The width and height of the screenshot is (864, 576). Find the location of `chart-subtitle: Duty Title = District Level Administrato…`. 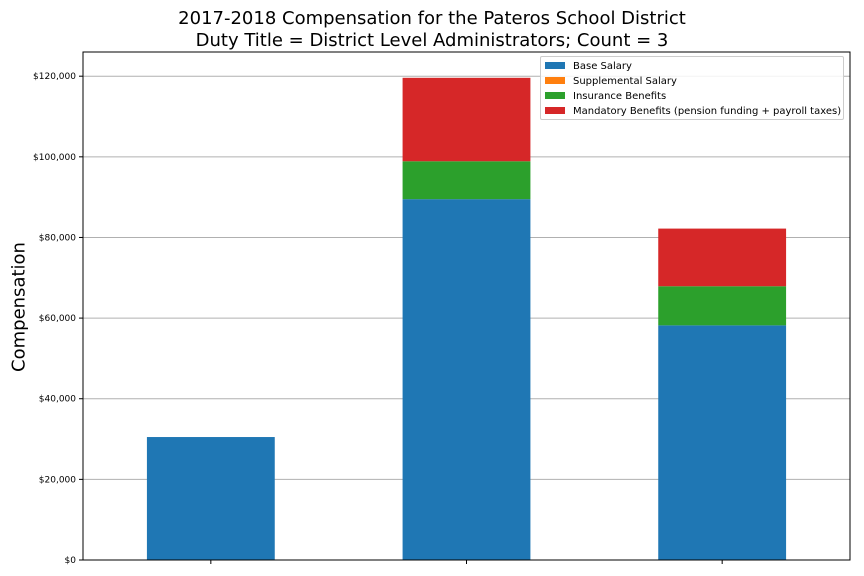

chart-subtitle: Duty Title = District Level Administrato… is located at coordinates (432, 40).